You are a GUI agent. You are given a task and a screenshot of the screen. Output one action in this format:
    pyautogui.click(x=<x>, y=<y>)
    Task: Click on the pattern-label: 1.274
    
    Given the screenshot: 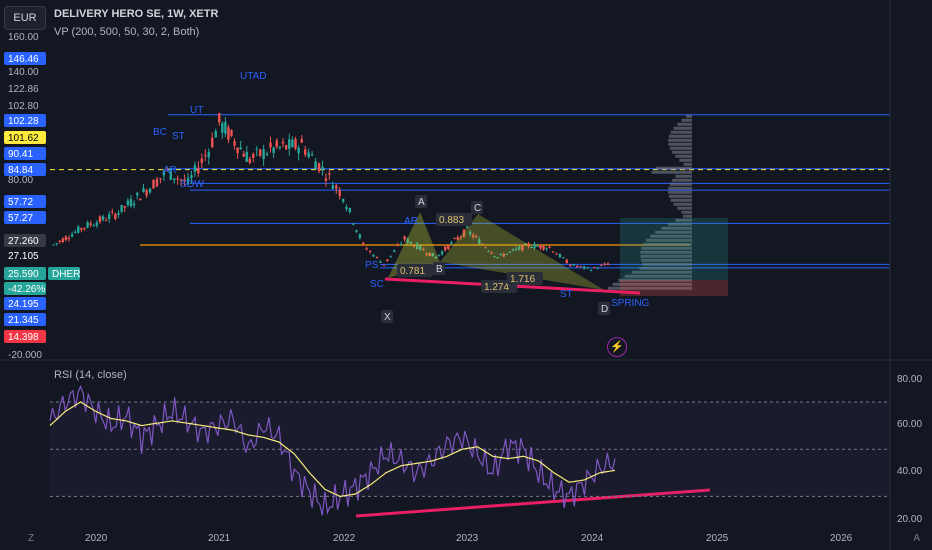 What is the action you would take?
    pyautogui.click(x=496, y=287)
    